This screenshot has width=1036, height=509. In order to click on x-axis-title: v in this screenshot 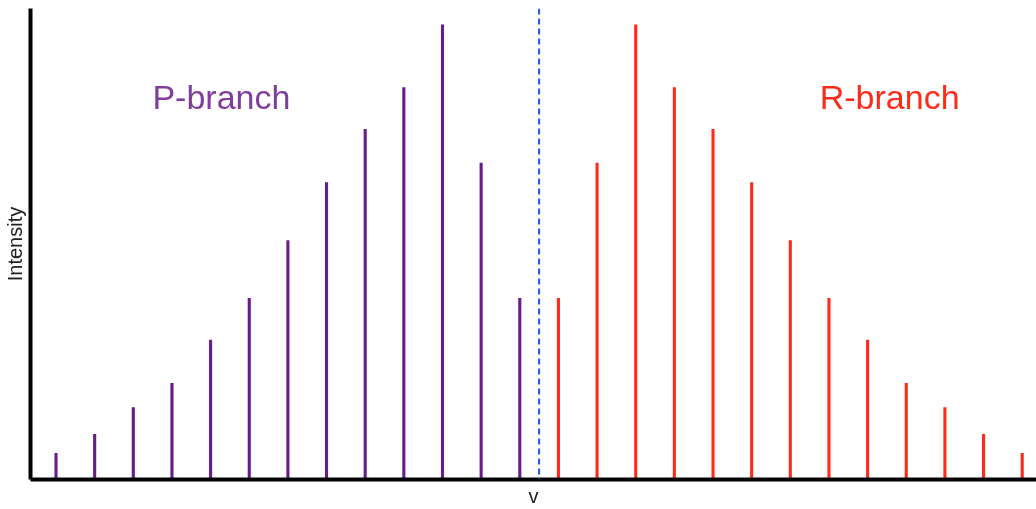, I will do `click(533, 495)`.